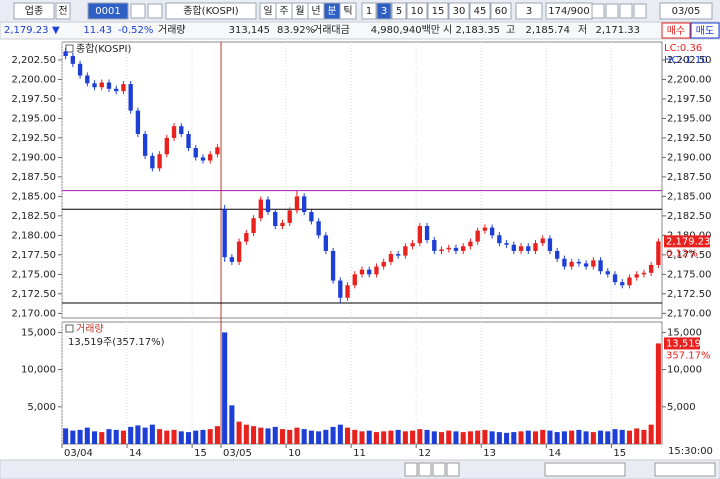  I want to click on search-button, so click(138, 11).